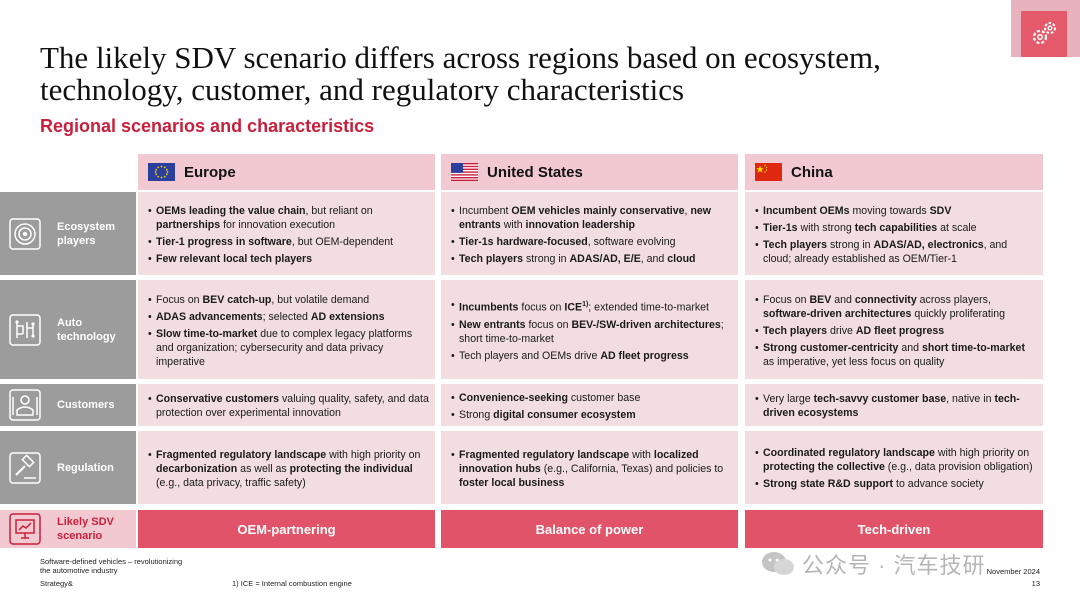  Describe the element at coordinates (958, 467) in the screenshot. I see `text-run: (e.g., data provision obligation)` at that location.